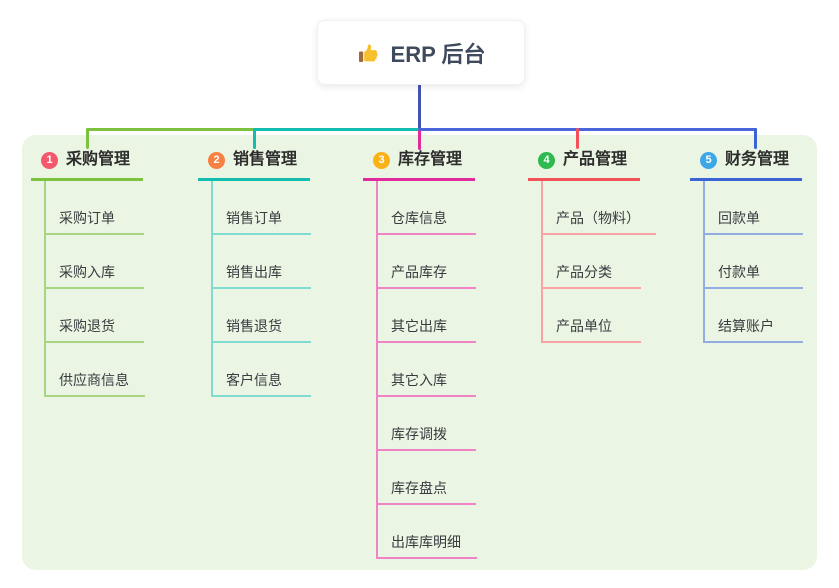 This screenshot has width=839, height=588. Describe the element at coordinates (262, 262) in the screenshot. I see `node-item: 销售出库` at that location.